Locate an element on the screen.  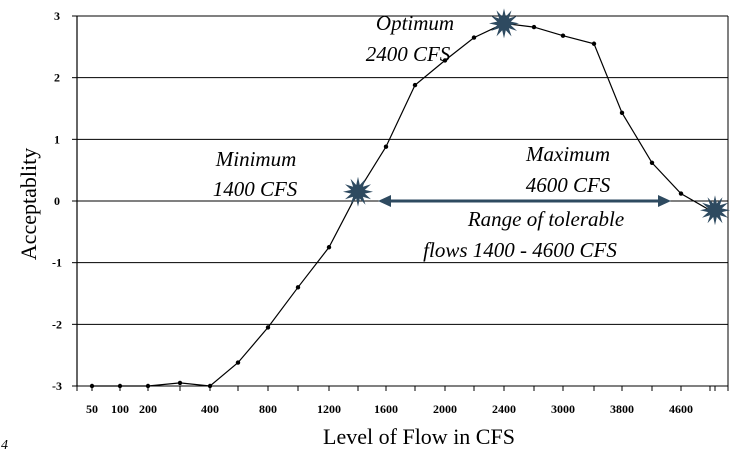
y-tick-label: -3 is located at coordinates (57, 386).